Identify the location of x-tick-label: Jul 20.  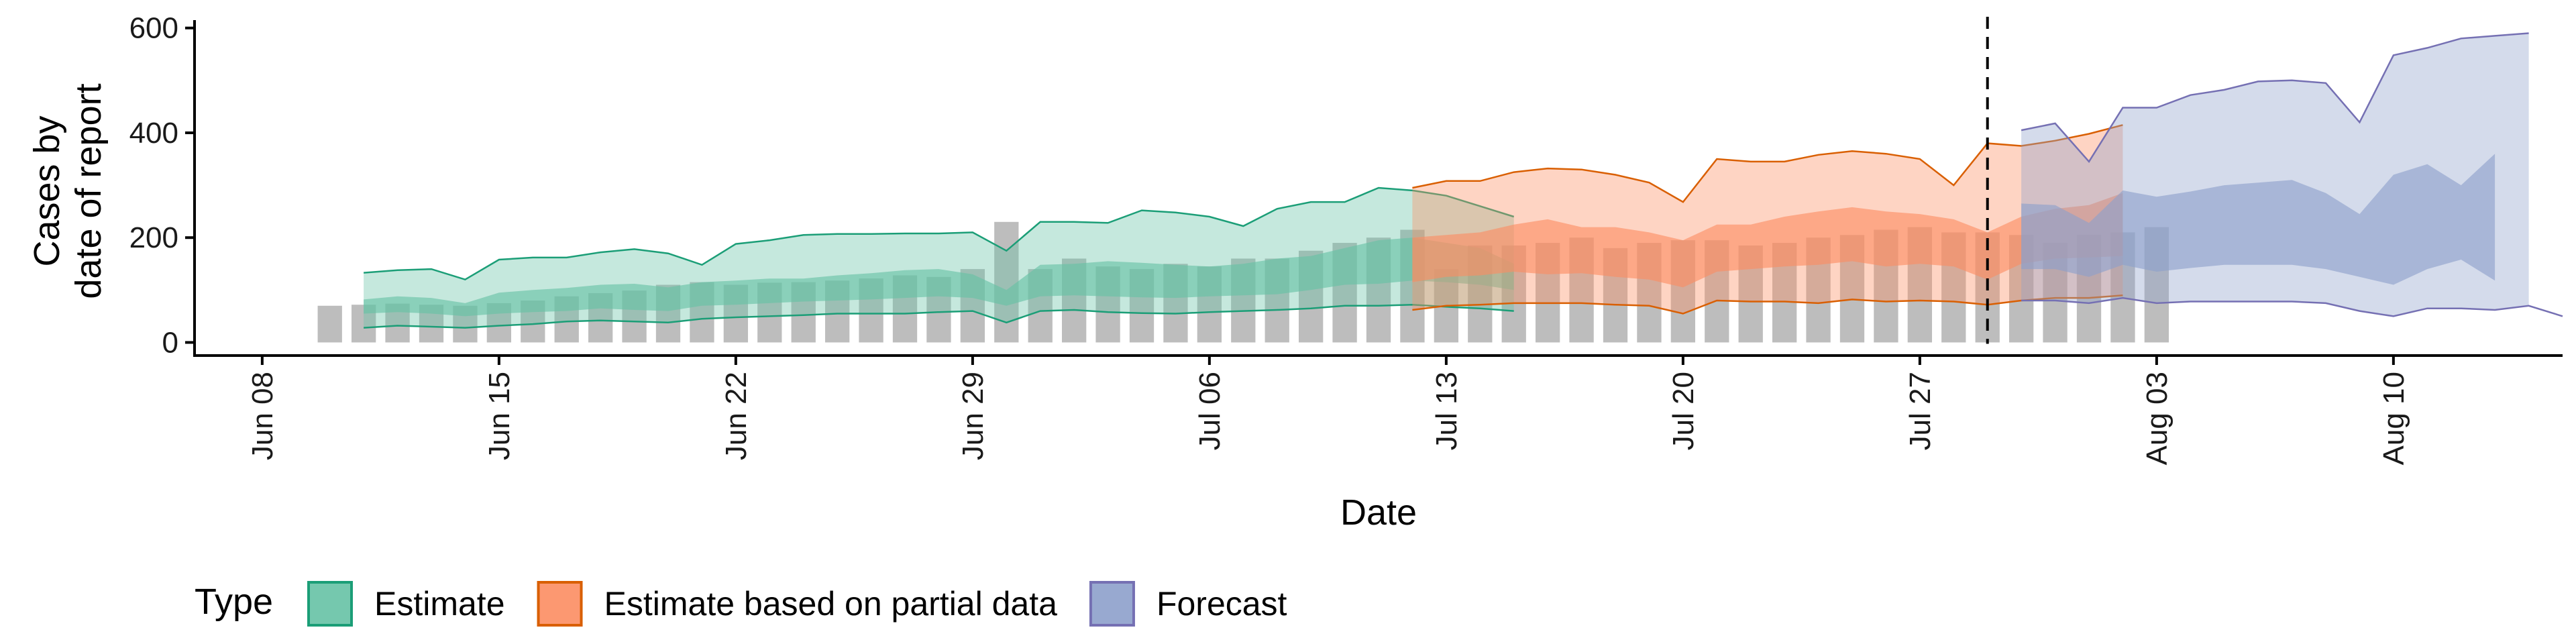
(1683, 411).